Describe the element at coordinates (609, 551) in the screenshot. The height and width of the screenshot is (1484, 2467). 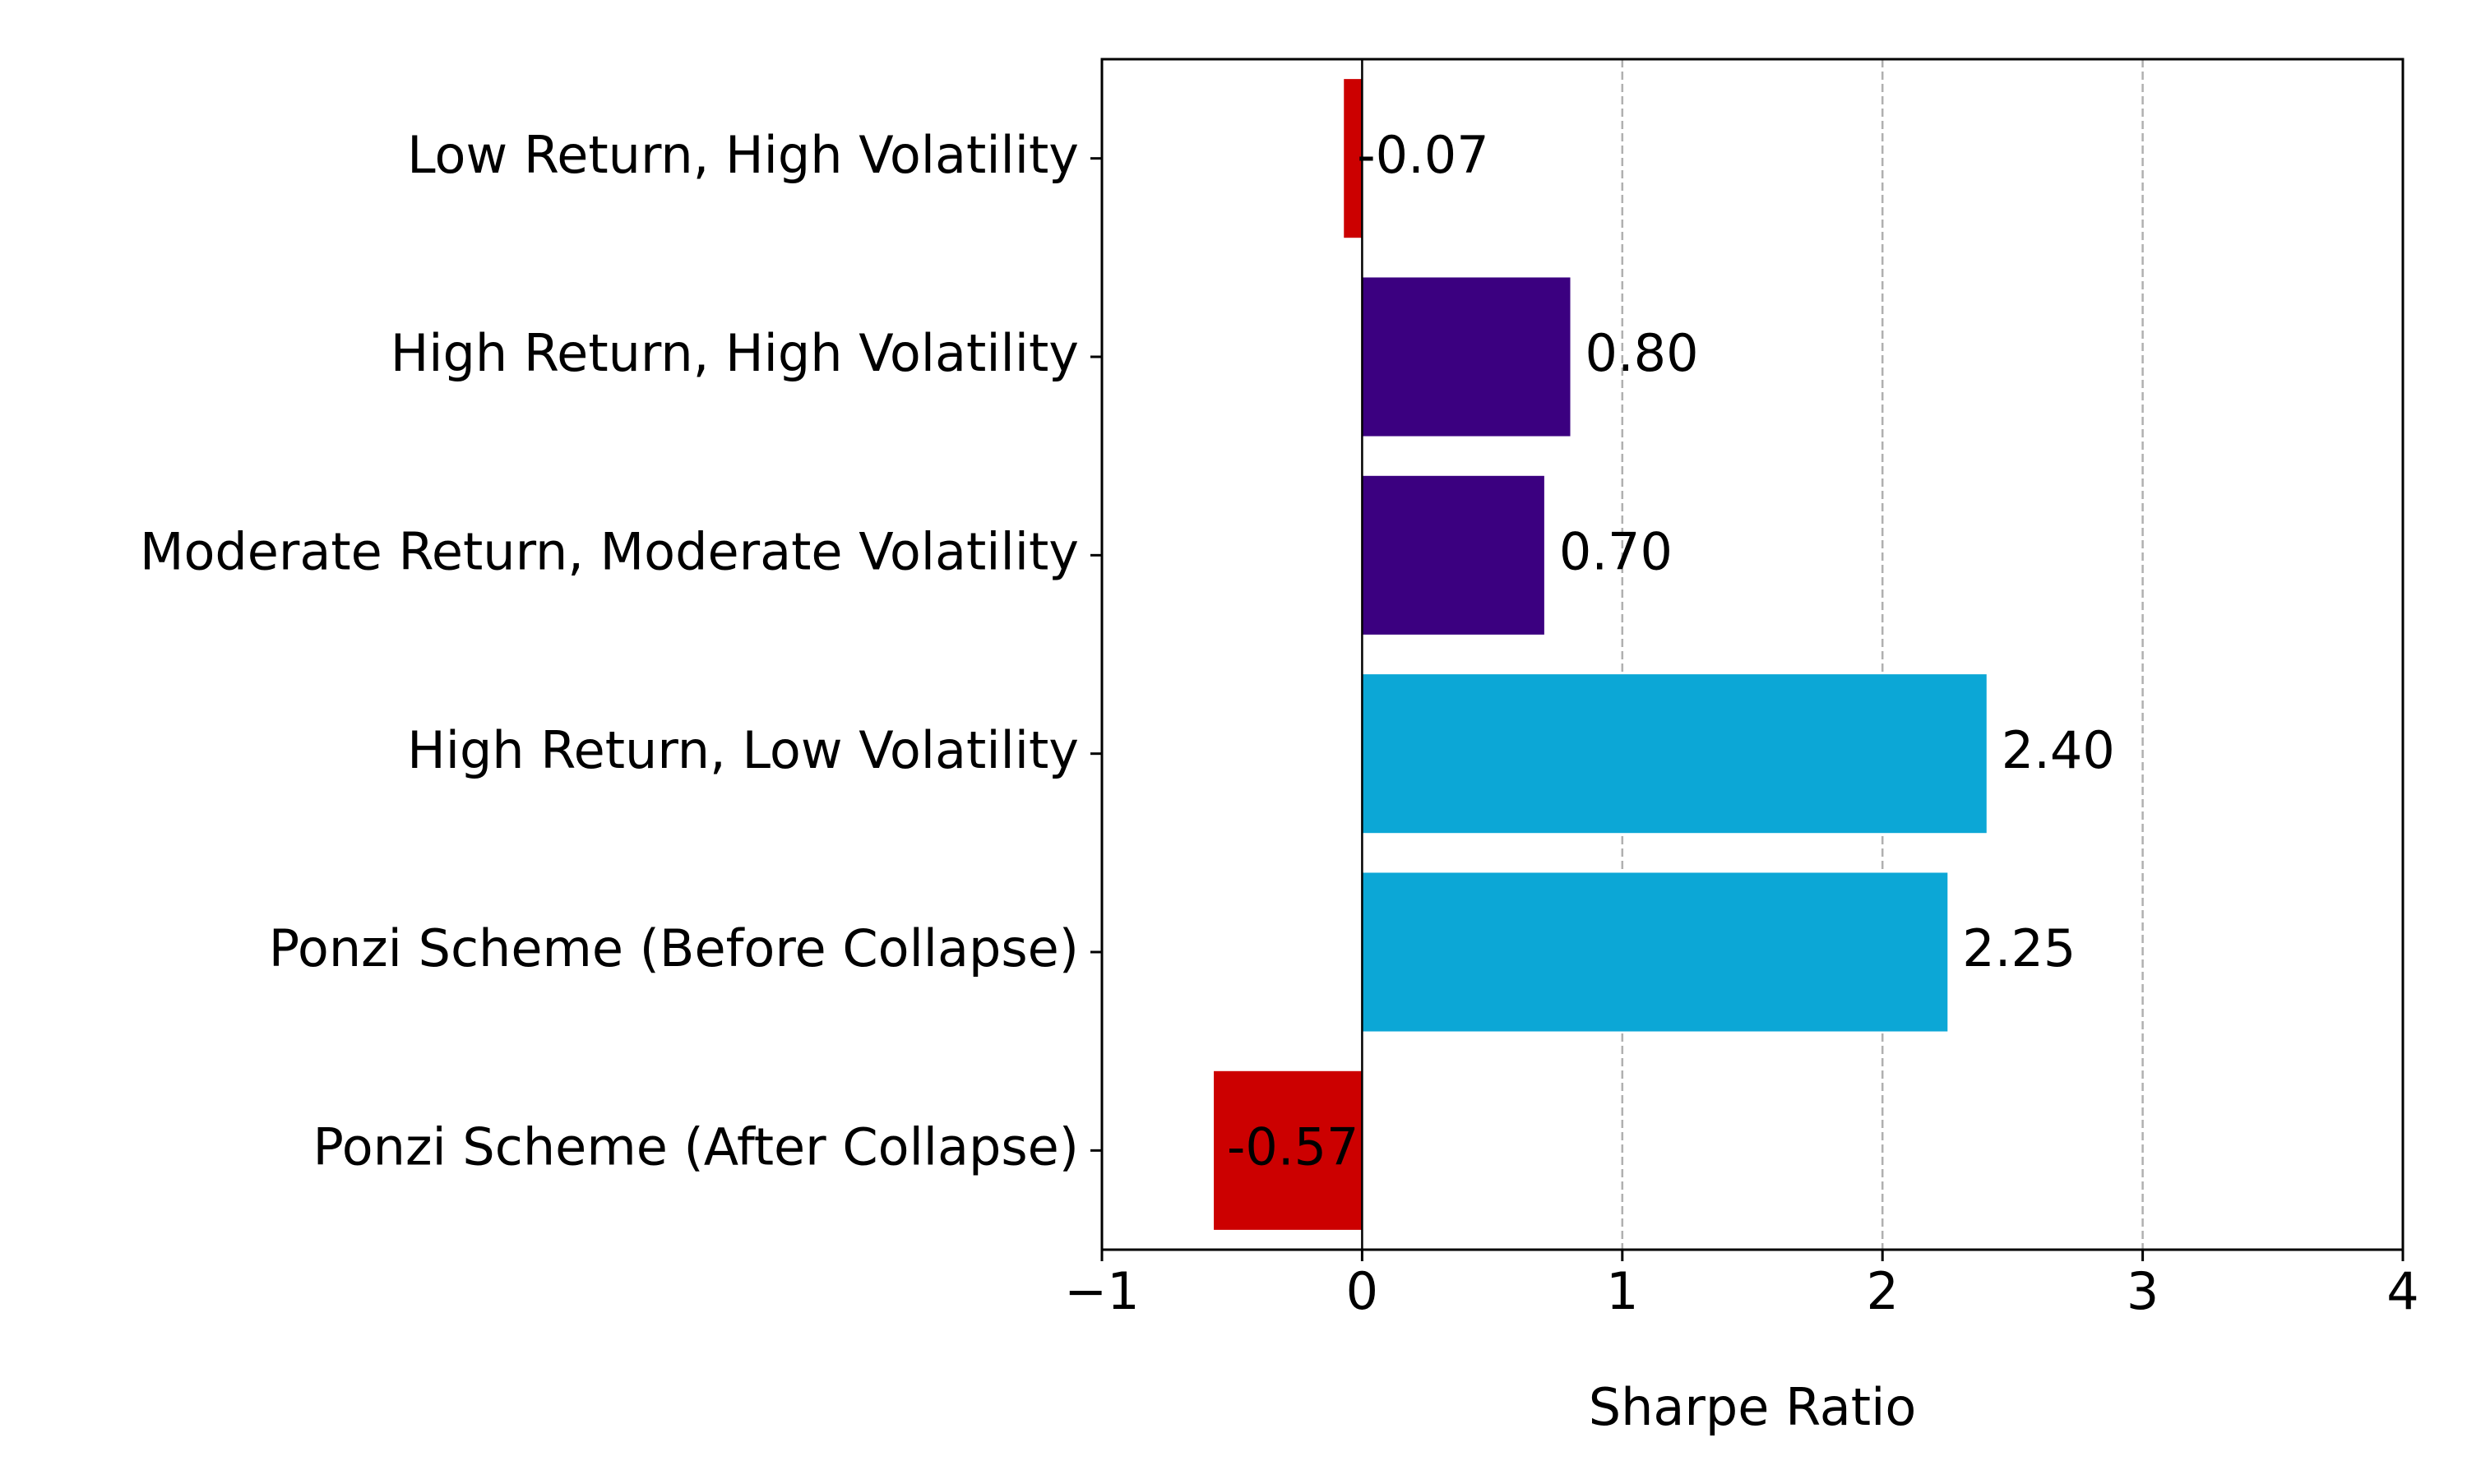
I see `y-category-label-2: Moderate Return, Moderate Volatility` at that location.